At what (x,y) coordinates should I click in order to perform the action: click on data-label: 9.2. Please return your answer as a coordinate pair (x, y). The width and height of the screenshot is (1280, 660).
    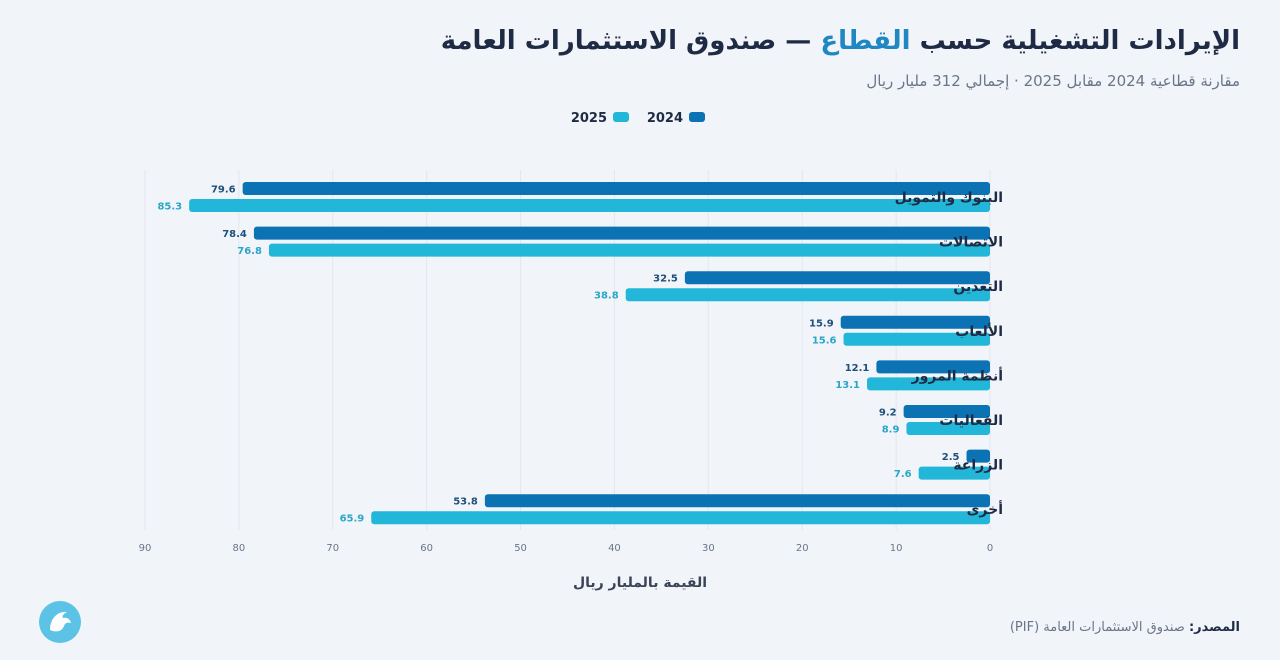
    Looking at the image, I should click on (888, 413).